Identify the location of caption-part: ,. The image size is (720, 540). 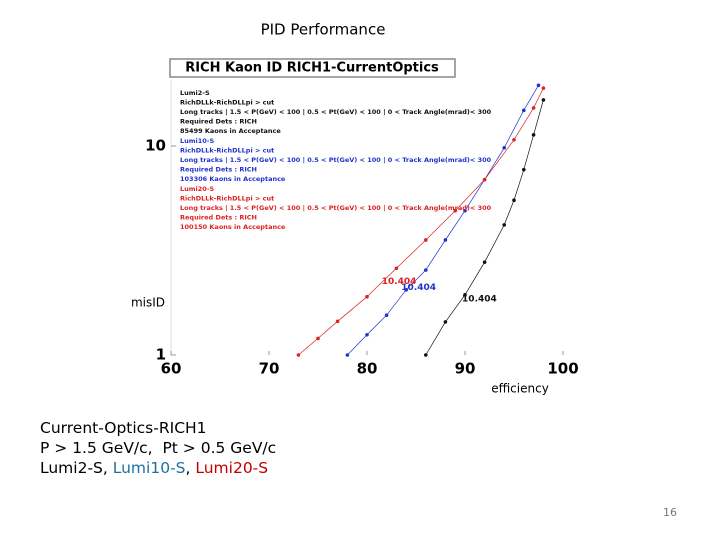
(190, 468).